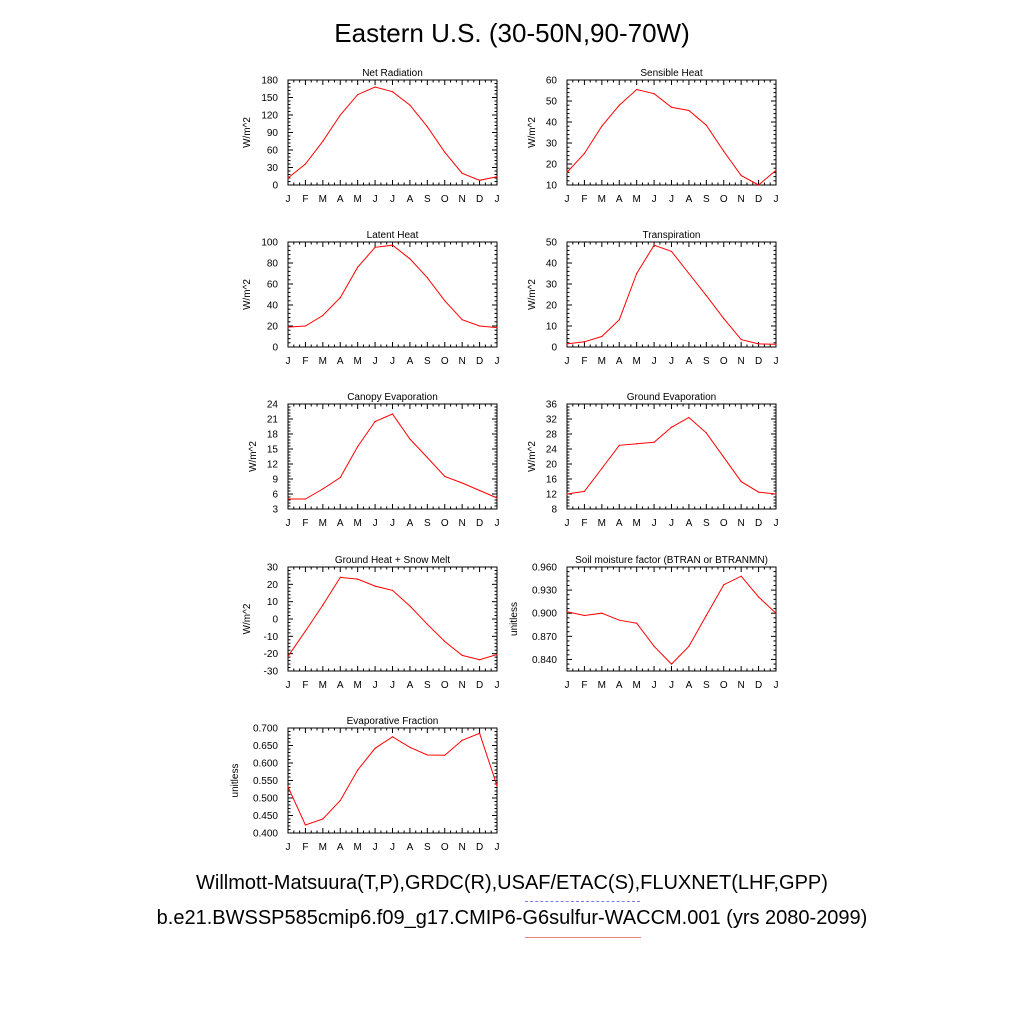 The width and height of the screenshot is (1024, 1024). I want to click on y-tick-label: 21, so click(273, 420).